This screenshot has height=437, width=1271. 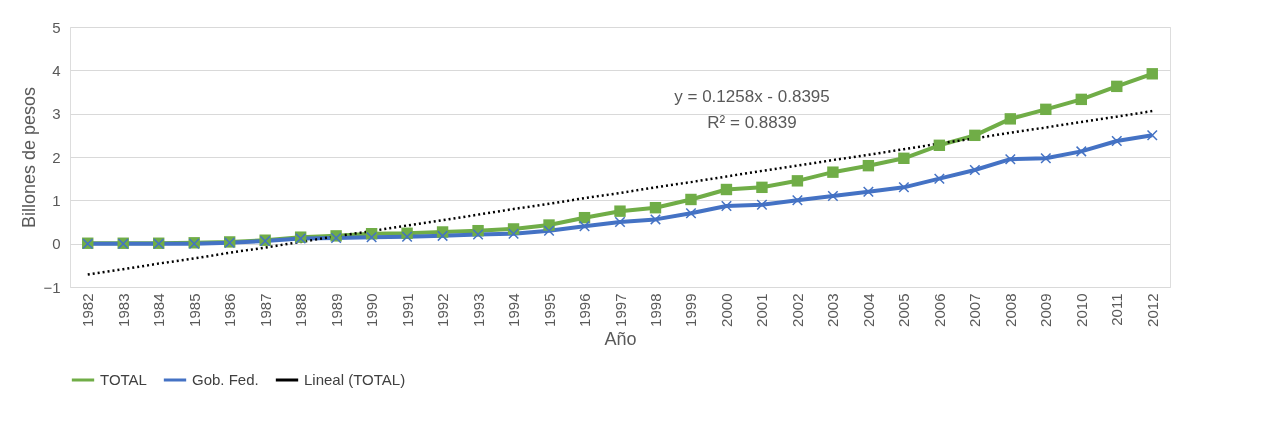 I want to click on x-tick-label: 1998, so click(x=655, y=310).